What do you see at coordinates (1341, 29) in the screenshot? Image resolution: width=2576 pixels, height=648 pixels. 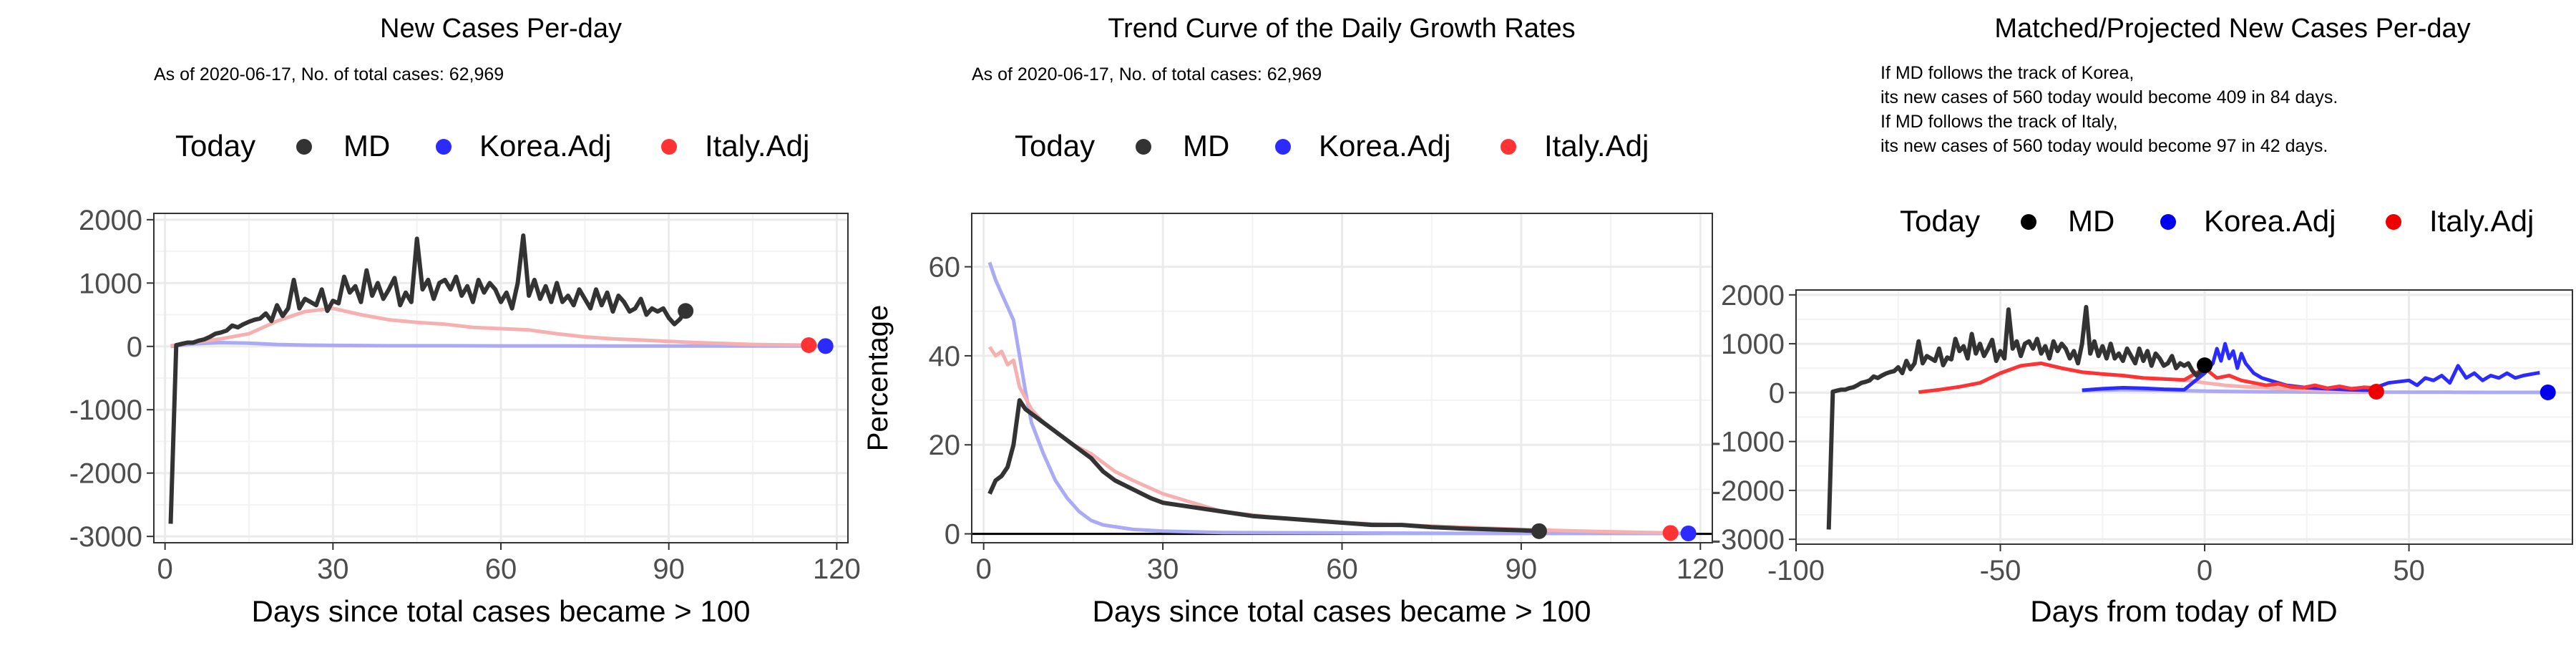 I see `chart-title: Trend Curve of the Daily Growth Rates` at bounding box center [1341, 29].